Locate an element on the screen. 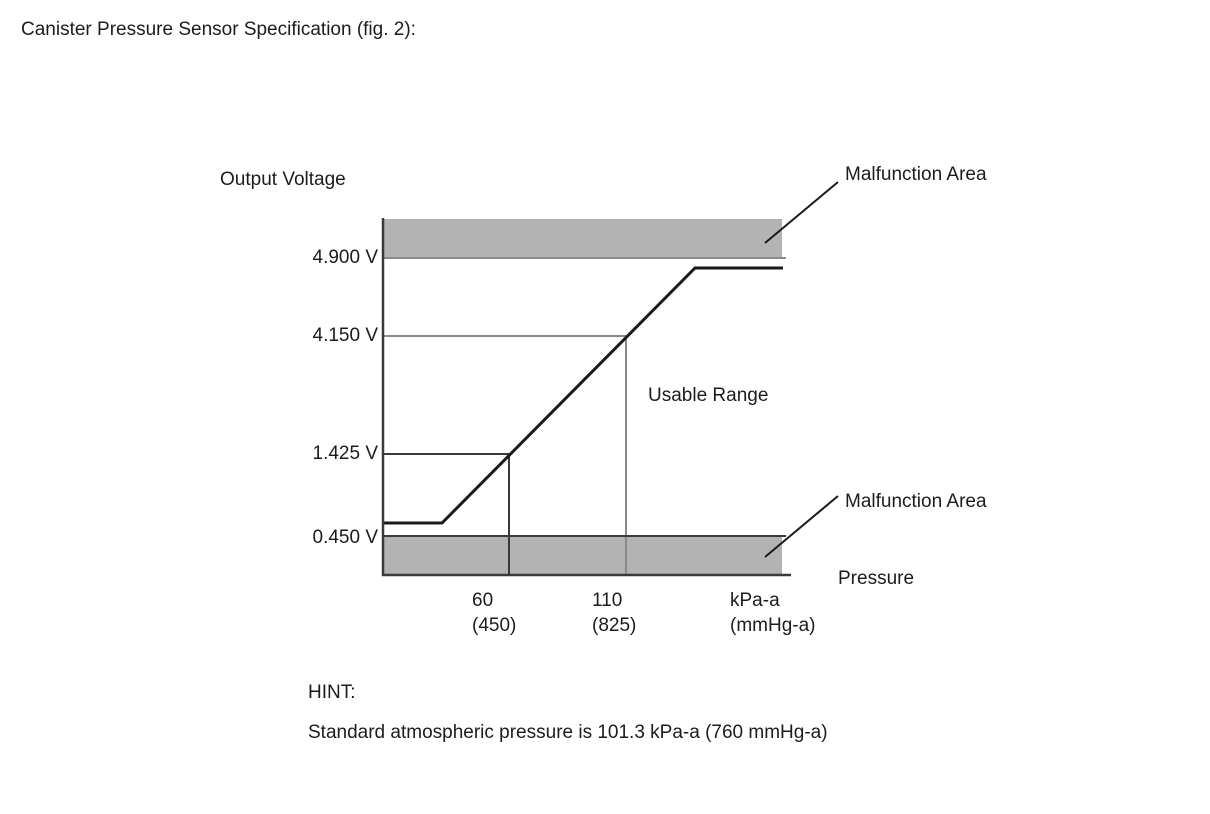 The image size is (1210, 814). x-tick-110kpa: 110 is located at coordinates (607, 600).